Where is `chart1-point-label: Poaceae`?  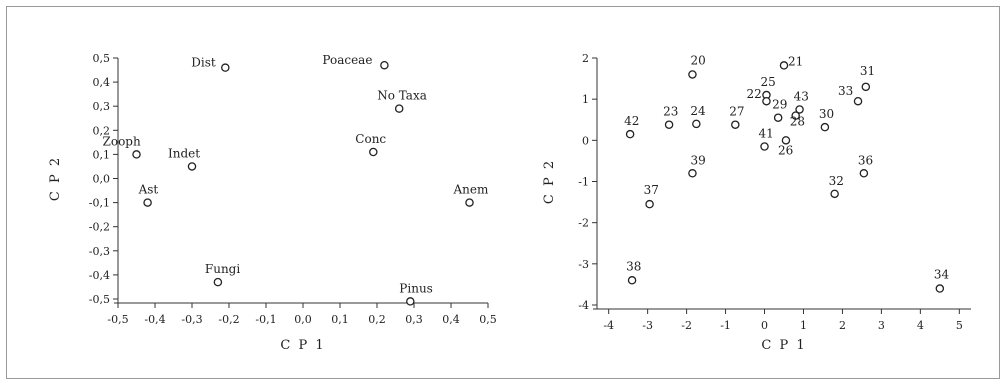 chart1-point-label: Poaceae is located at coordinates (347, 60).